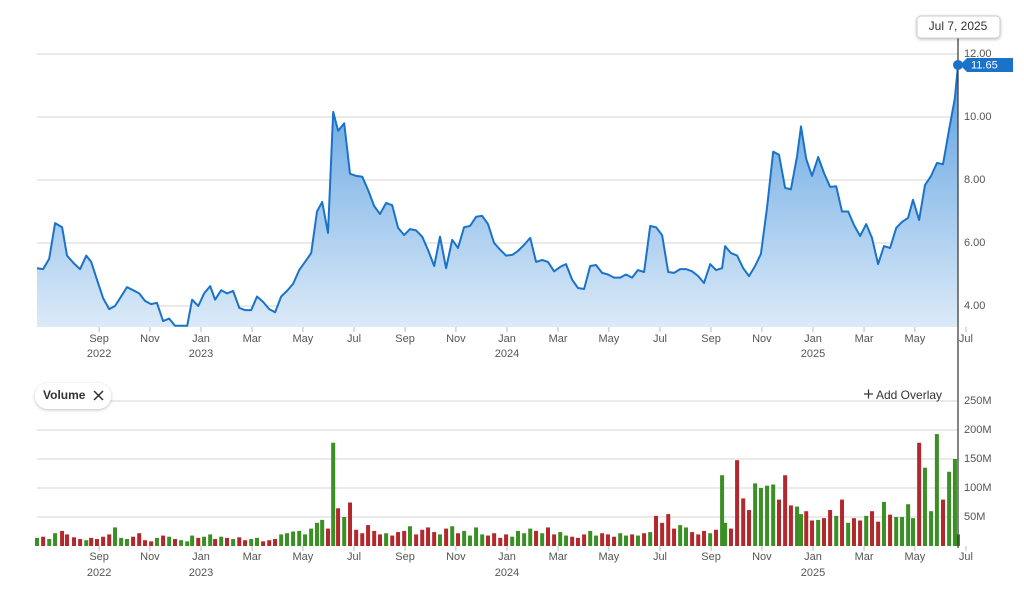  What do you see at coordinates (978, 488) in the screenshot?
I see `y-tick-label: 100M` at bounding box center [978, 488].